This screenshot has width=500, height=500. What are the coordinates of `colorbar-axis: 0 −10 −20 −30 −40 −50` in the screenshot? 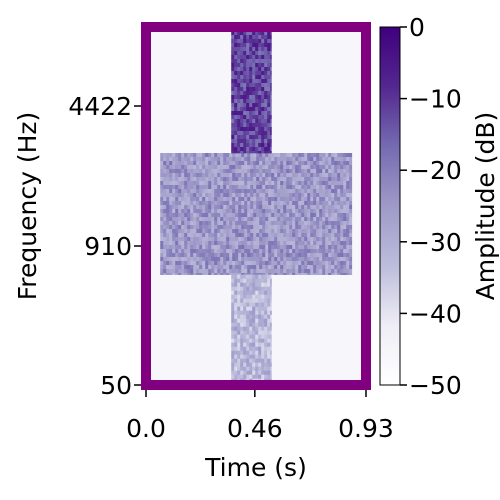 It's located at (431, 206).